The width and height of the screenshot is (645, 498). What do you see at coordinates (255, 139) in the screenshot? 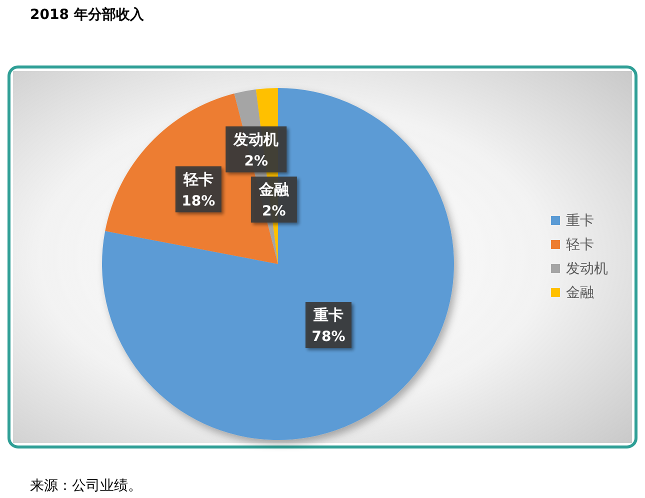
I see `slice-label: 发动机` at bounding box center [255, 139].